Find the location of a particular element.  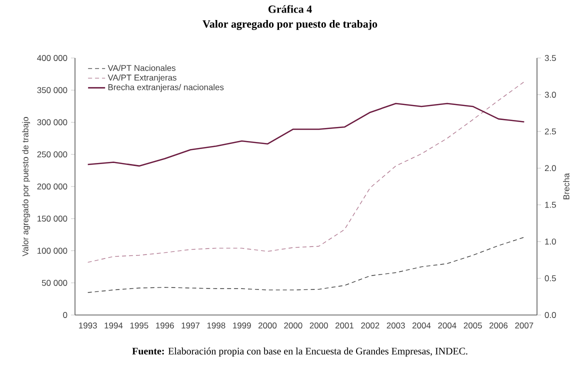

x-tick-label: 1994 is located at coordinates (113, 325).